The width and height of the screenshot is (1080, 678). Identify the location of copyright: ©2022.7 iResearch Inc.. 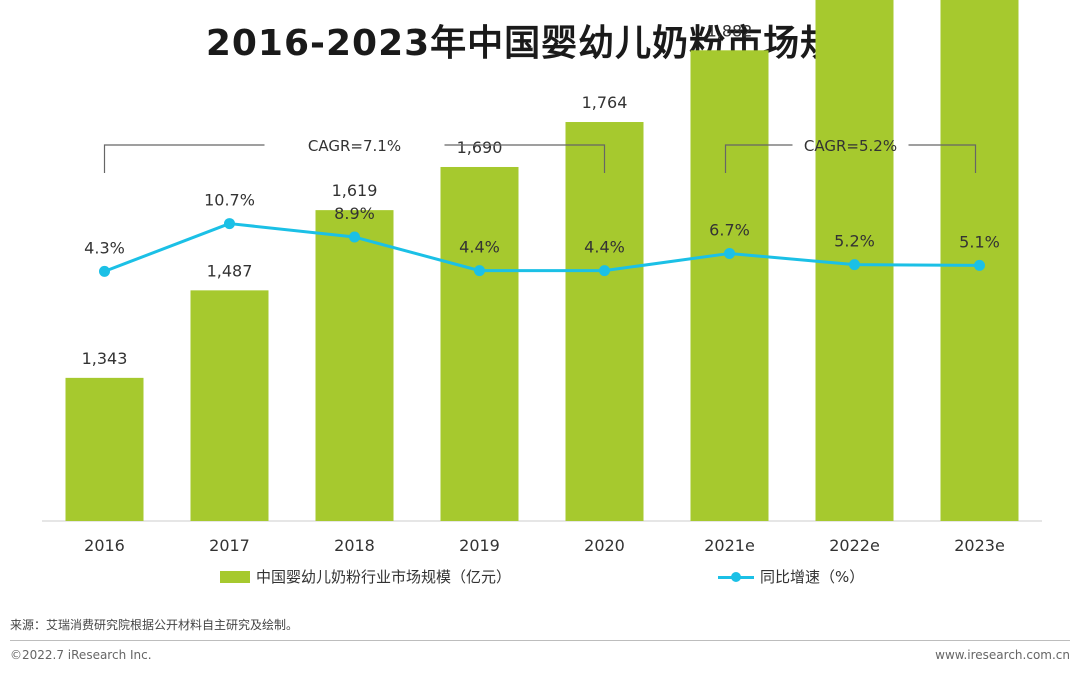
(81, 655).